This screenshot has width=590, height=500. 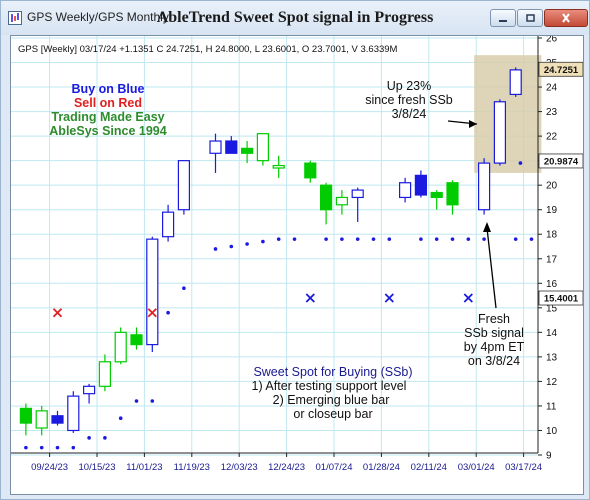 I want to click on gain-annotation-line: since fresh SSb, so click(x=409, y=100).